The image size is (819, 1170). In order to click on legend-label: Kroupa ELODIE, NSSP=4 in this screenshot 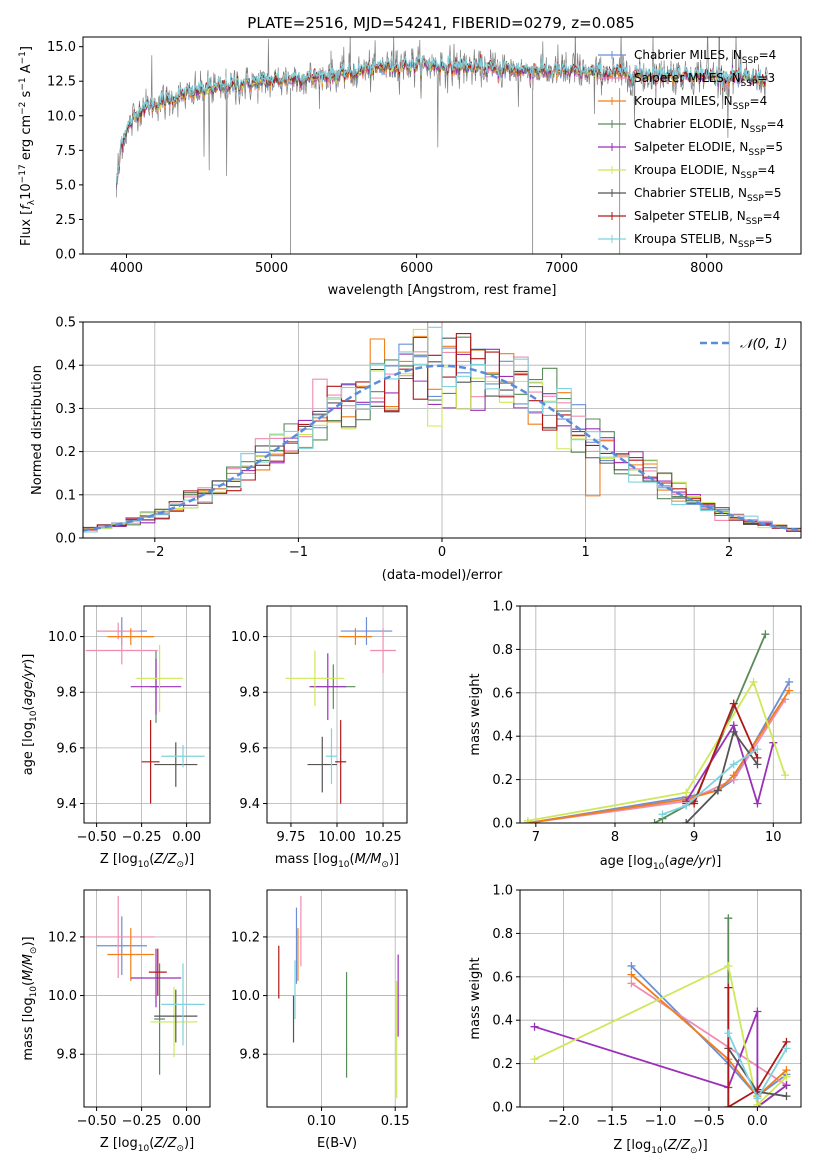, I will do `click(704, 172)`.